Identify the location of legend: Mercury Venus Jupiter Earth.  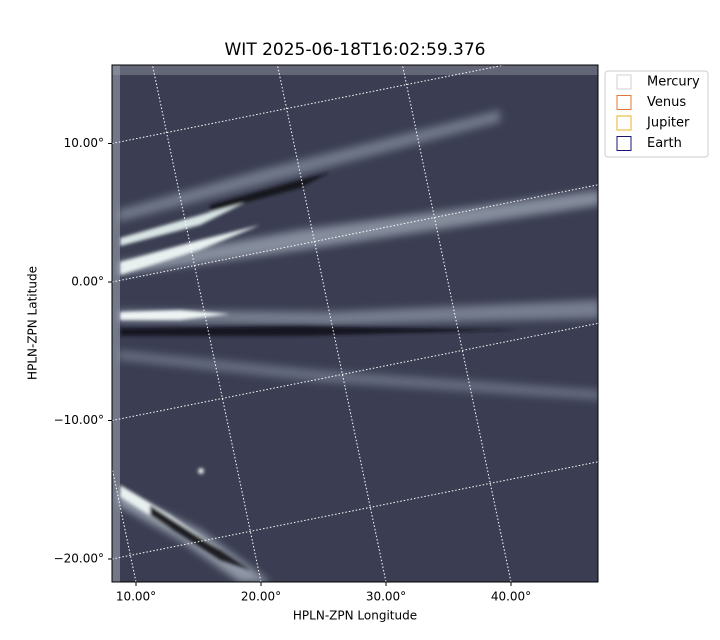
(656, 114).